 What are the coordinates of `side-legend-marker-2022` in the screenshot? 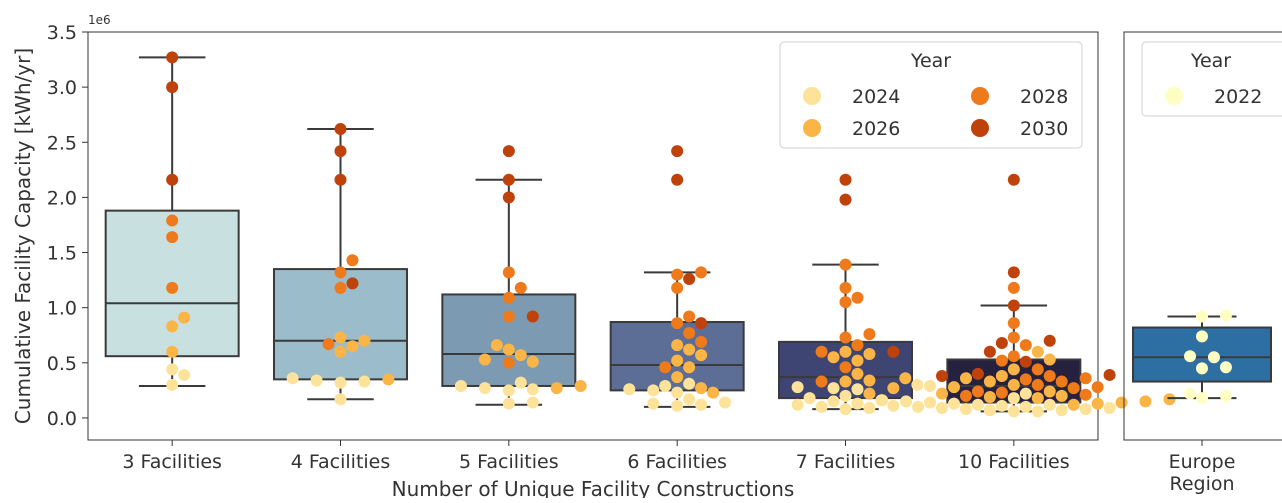 It's located at (1174, 96).